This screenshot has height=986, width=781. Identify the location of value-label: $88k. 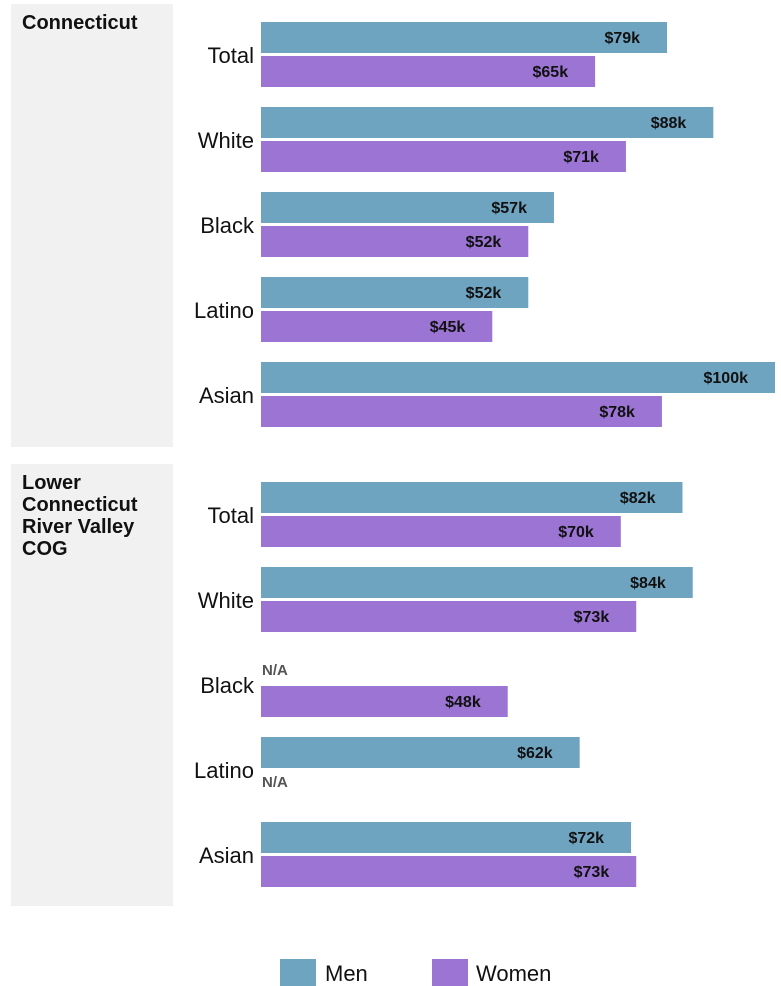
(669, 123).